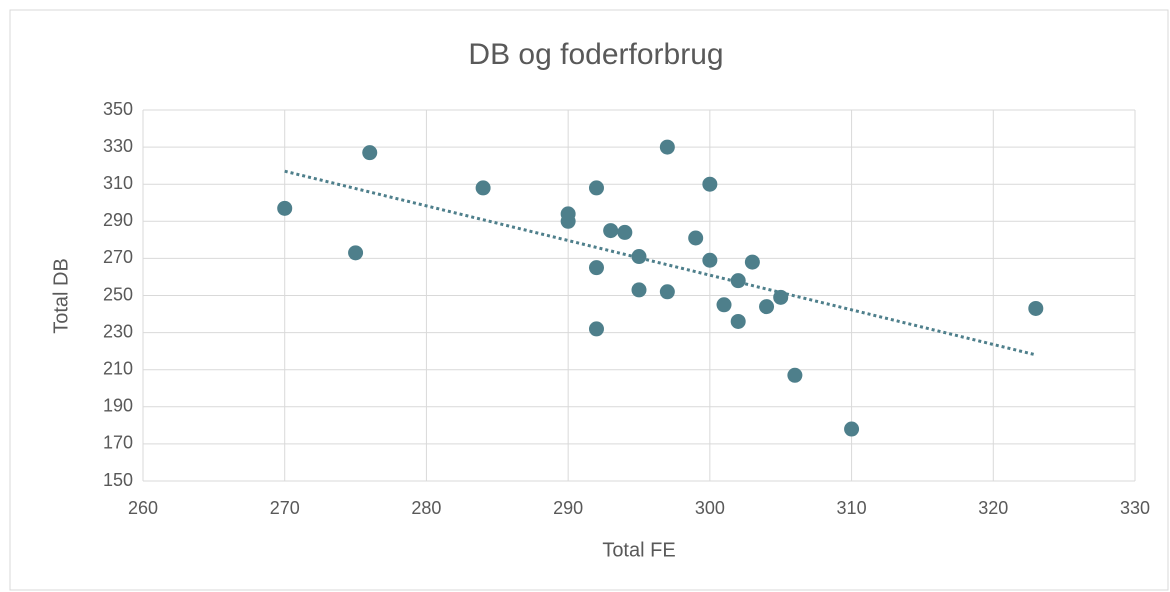 This screenshot has width=1170, height=592. What do you see at coordinates (595, 54) in the screenshot?
I see `chart-title: DB og foderforbrug` at bounding box center [595, 54].